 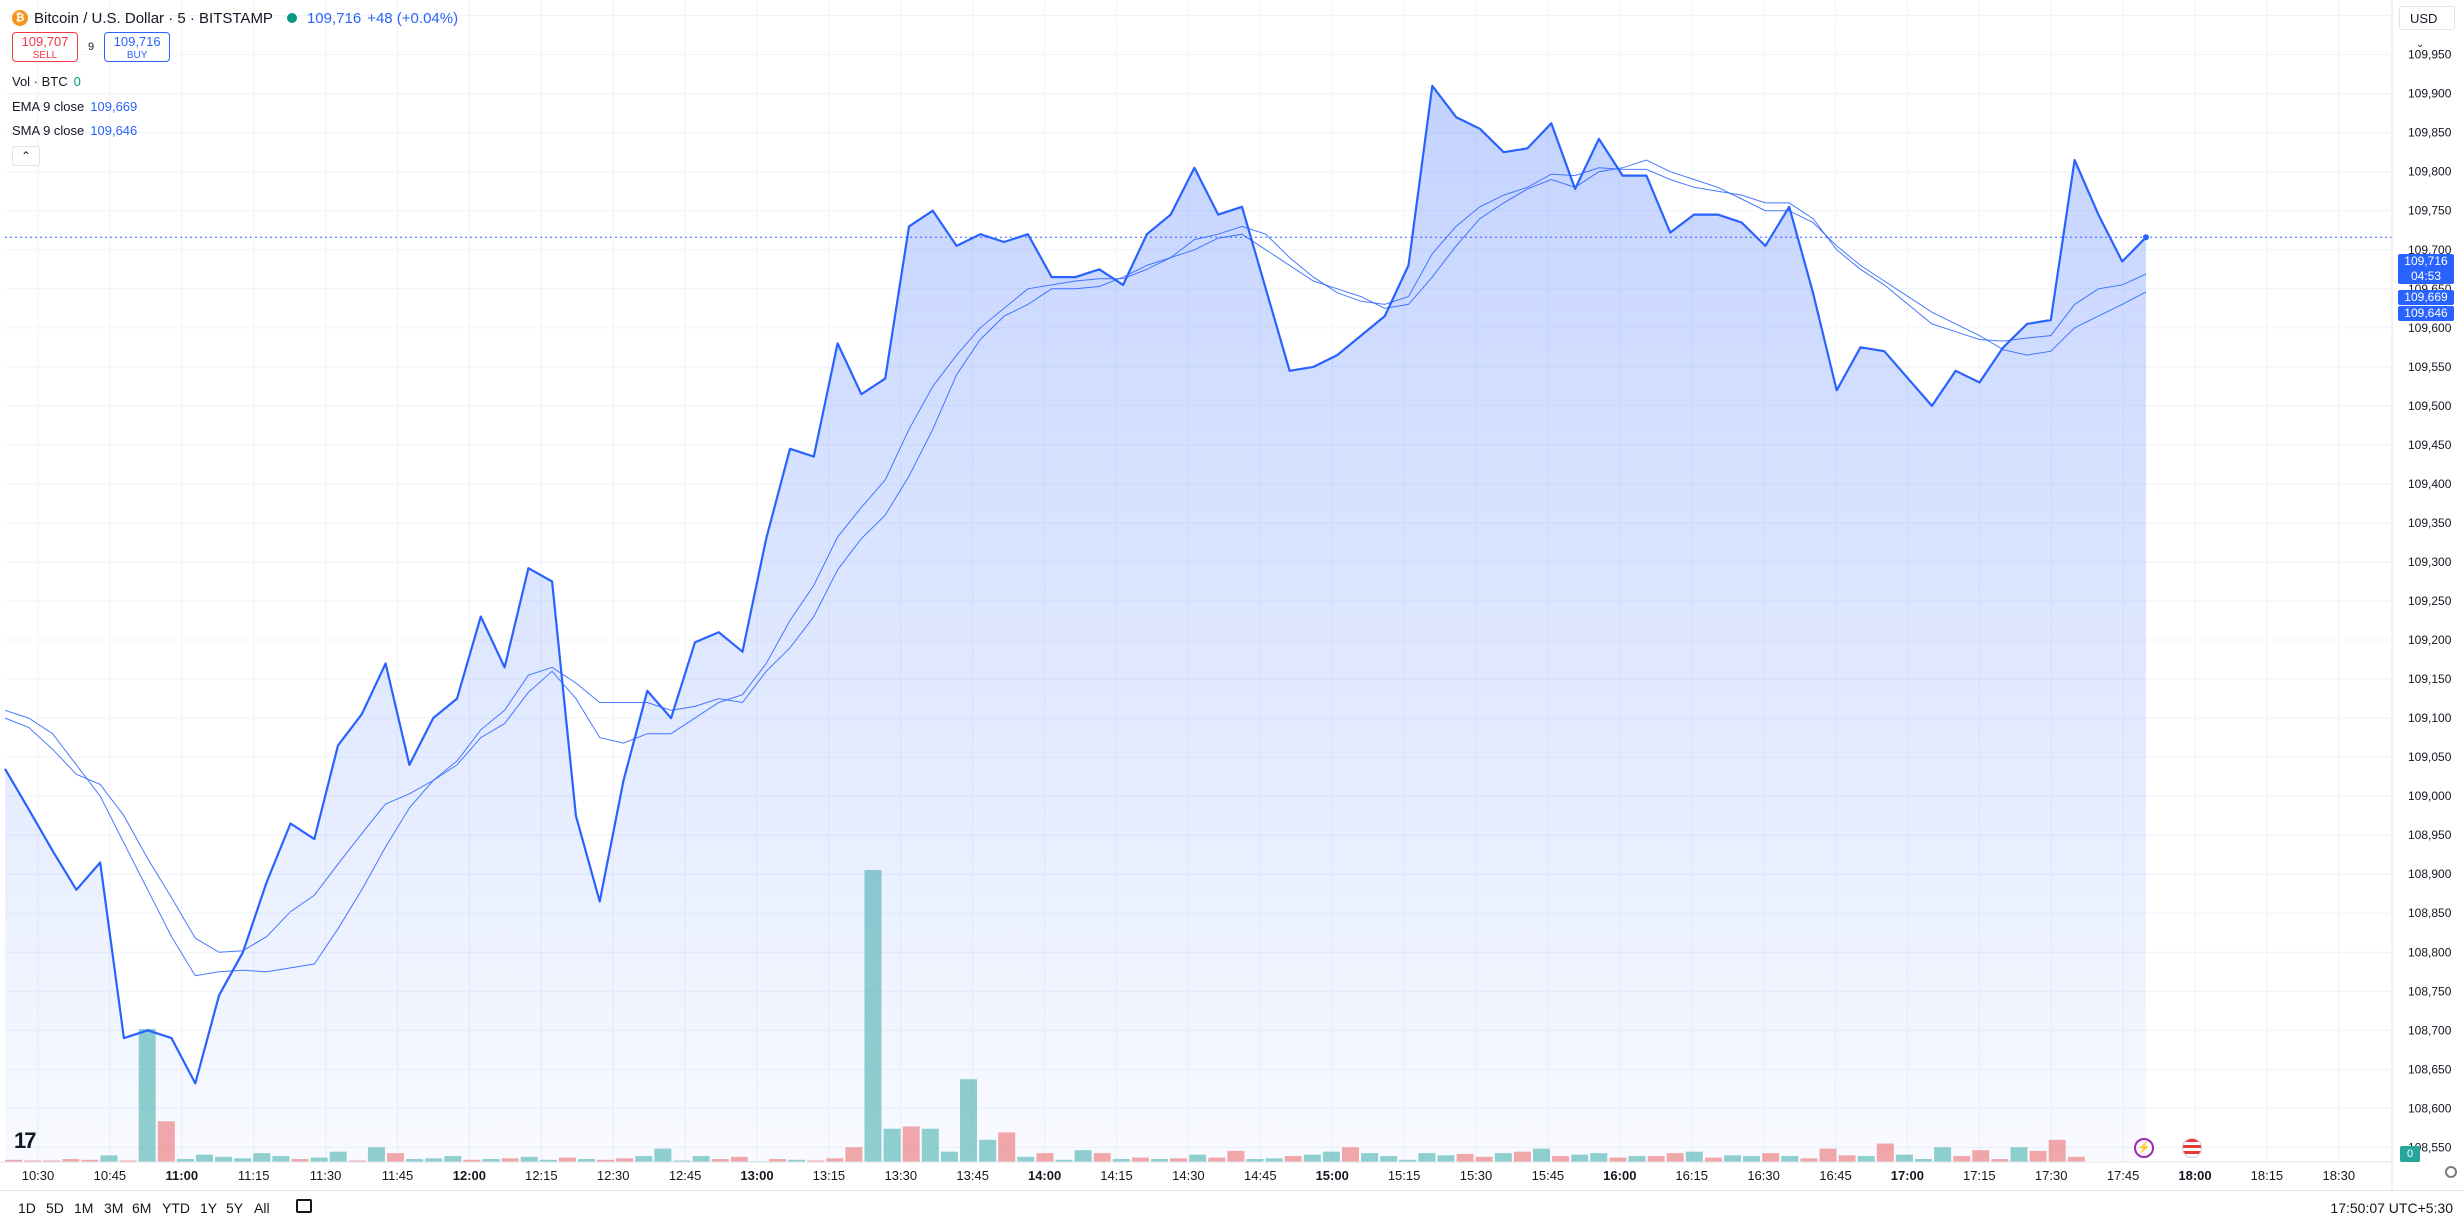 I want to click on sell-label: SELL, so click(x=45, y=55).